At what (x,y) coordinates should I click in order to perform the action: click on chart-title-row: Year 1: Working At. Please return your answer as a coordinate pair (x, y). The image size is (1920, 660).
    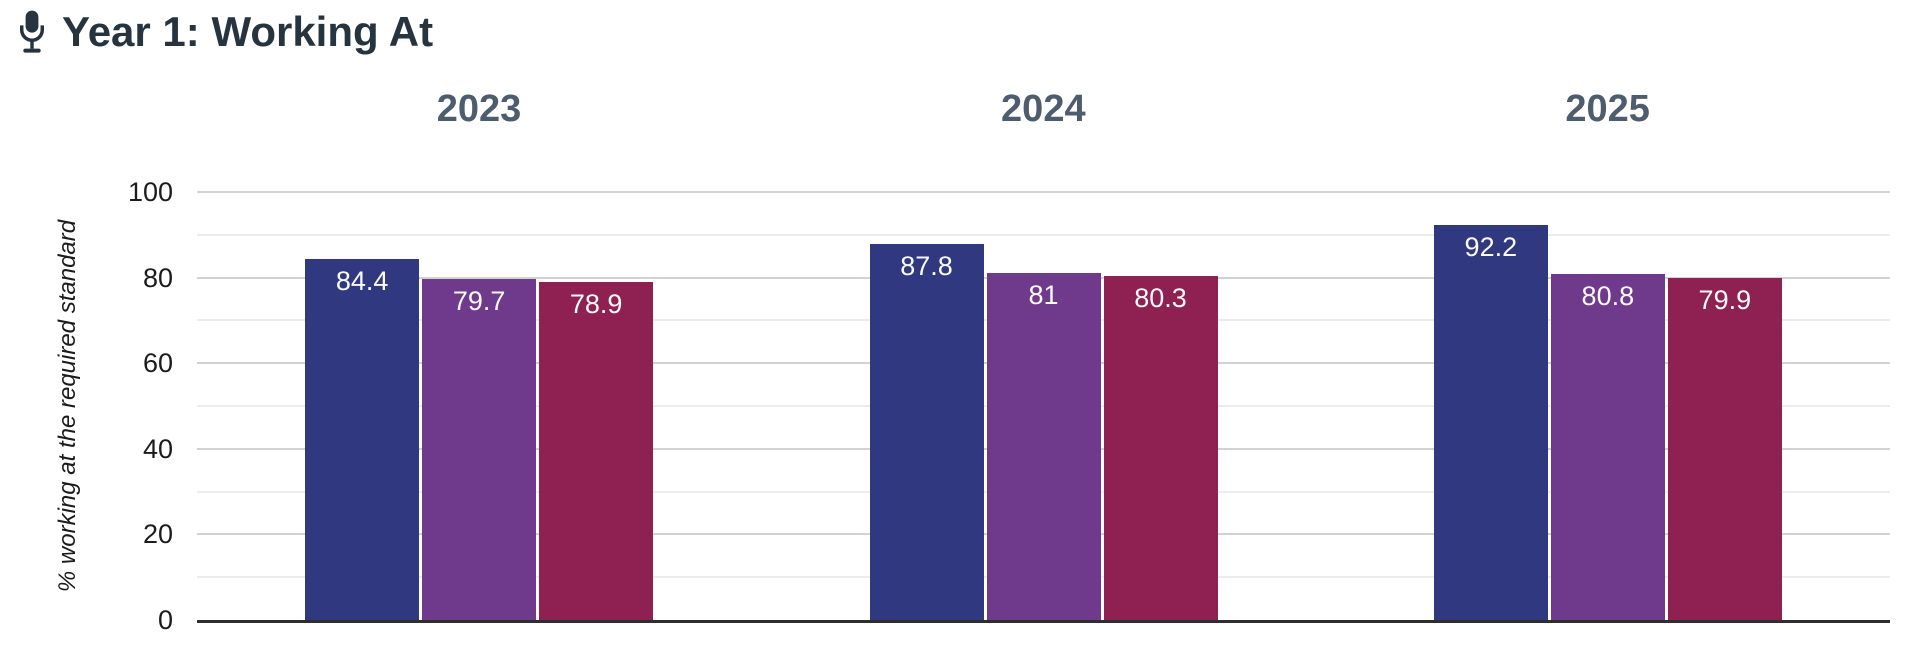
    Looking at the image, I should click on (224, 32).